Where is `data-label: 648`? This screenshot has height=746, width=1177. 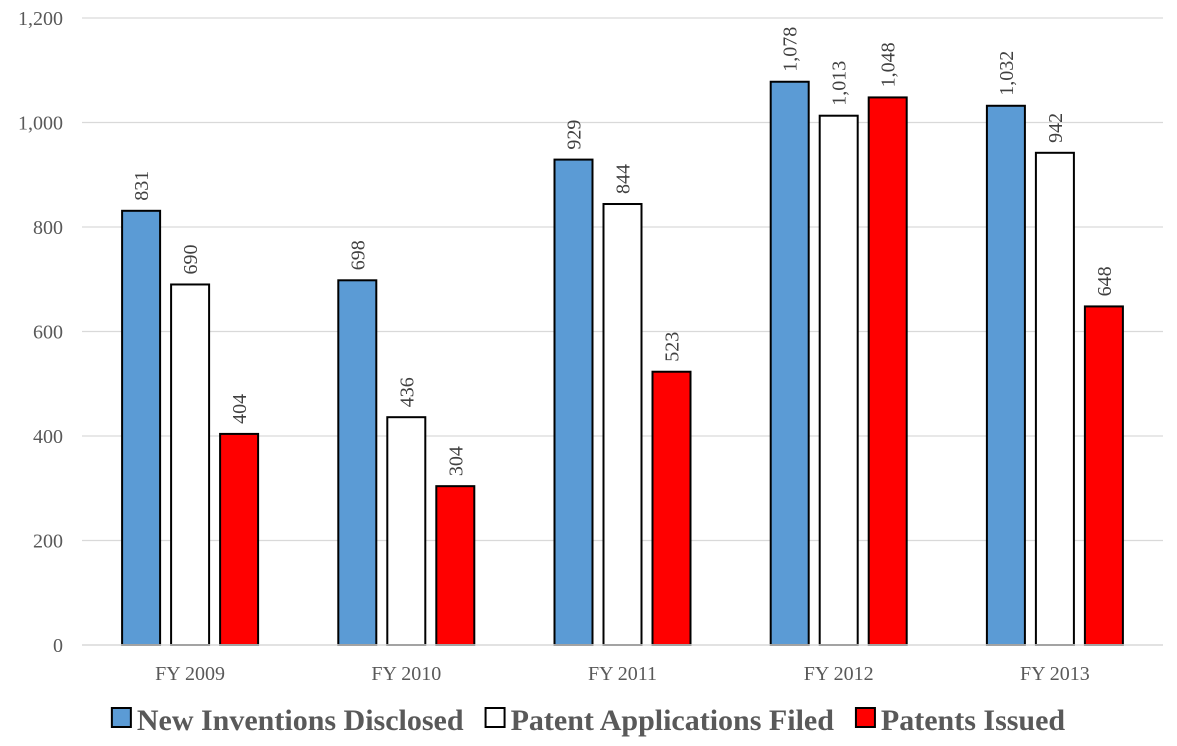
data-label: 648 is located at coordinates (1105, 281).